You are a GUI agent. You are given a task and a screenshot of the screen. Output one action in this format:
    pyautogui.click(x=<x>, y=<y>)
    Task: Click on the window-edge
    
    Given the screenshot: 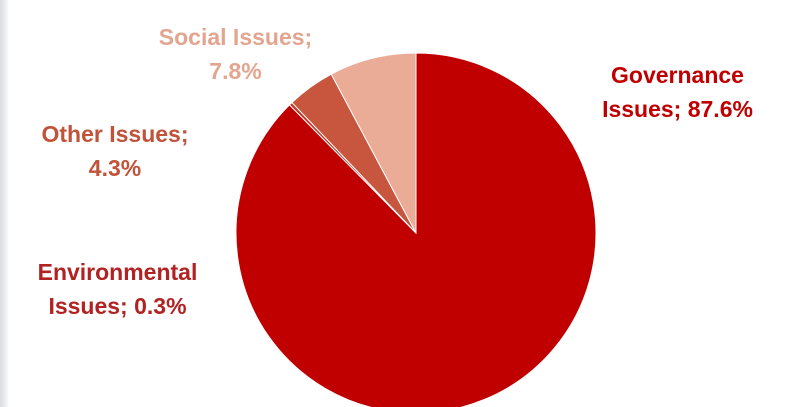 What is the action you would take?
    pyautogui.click(x=4, y=203)
    